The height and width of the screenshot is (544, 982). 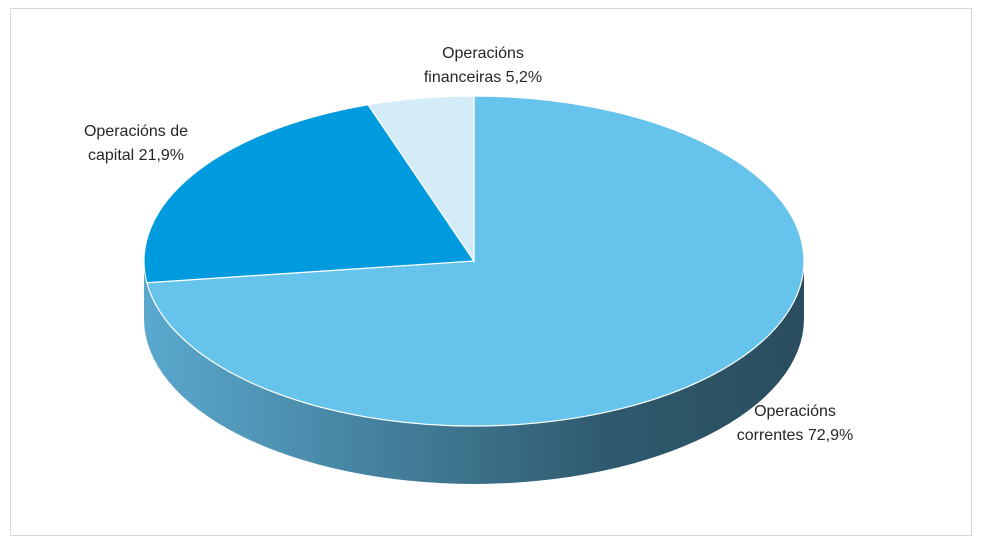 I want to click on pie-slice-financeiras, so click(x=421, y=179).